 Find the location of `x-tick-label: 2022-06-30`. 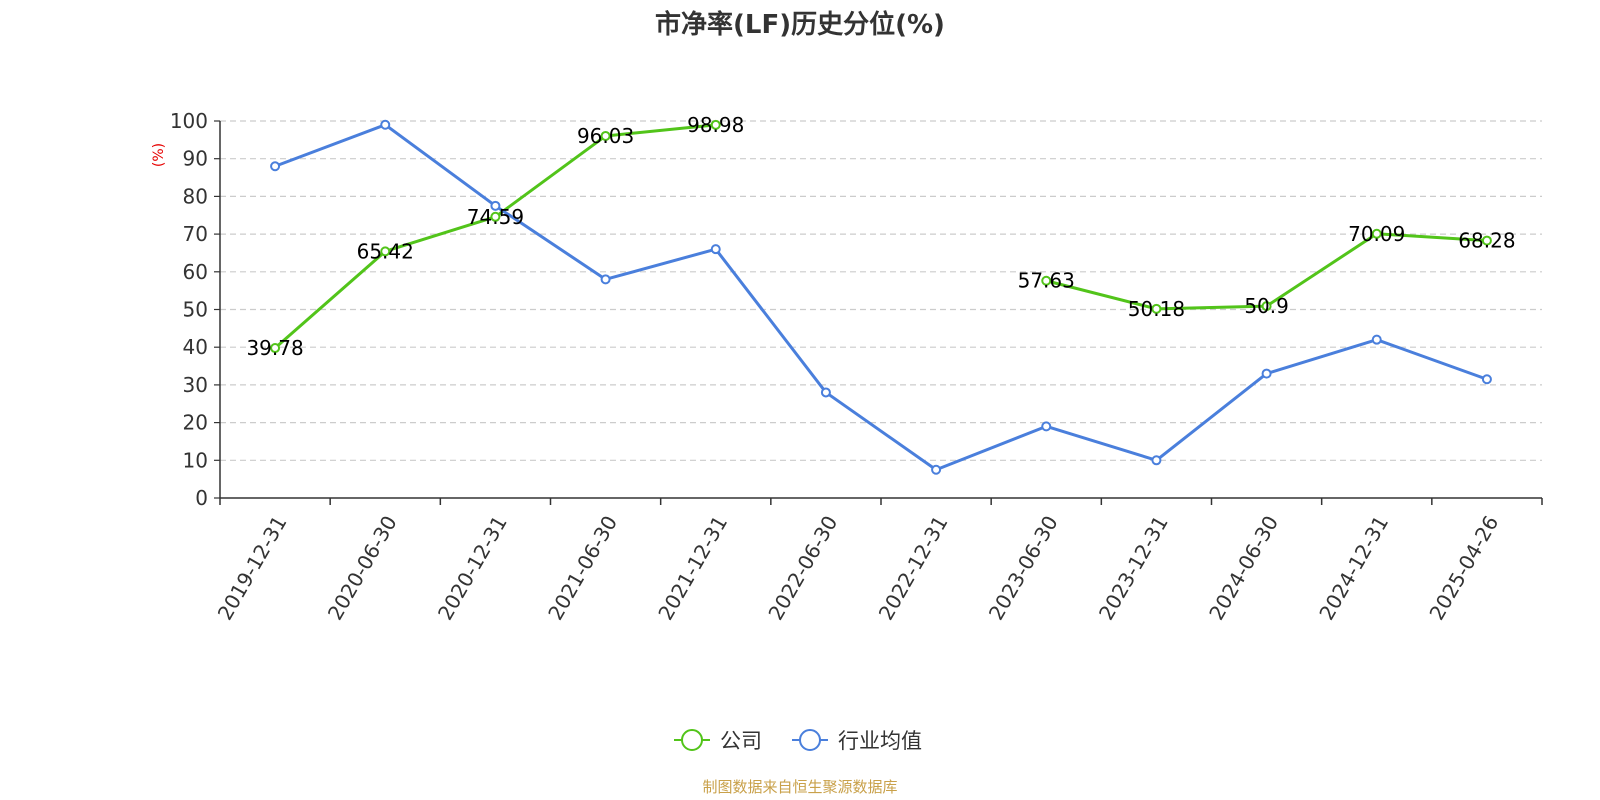

x-tick-label: 2022-06-30 is located at coordinates (802, 568).